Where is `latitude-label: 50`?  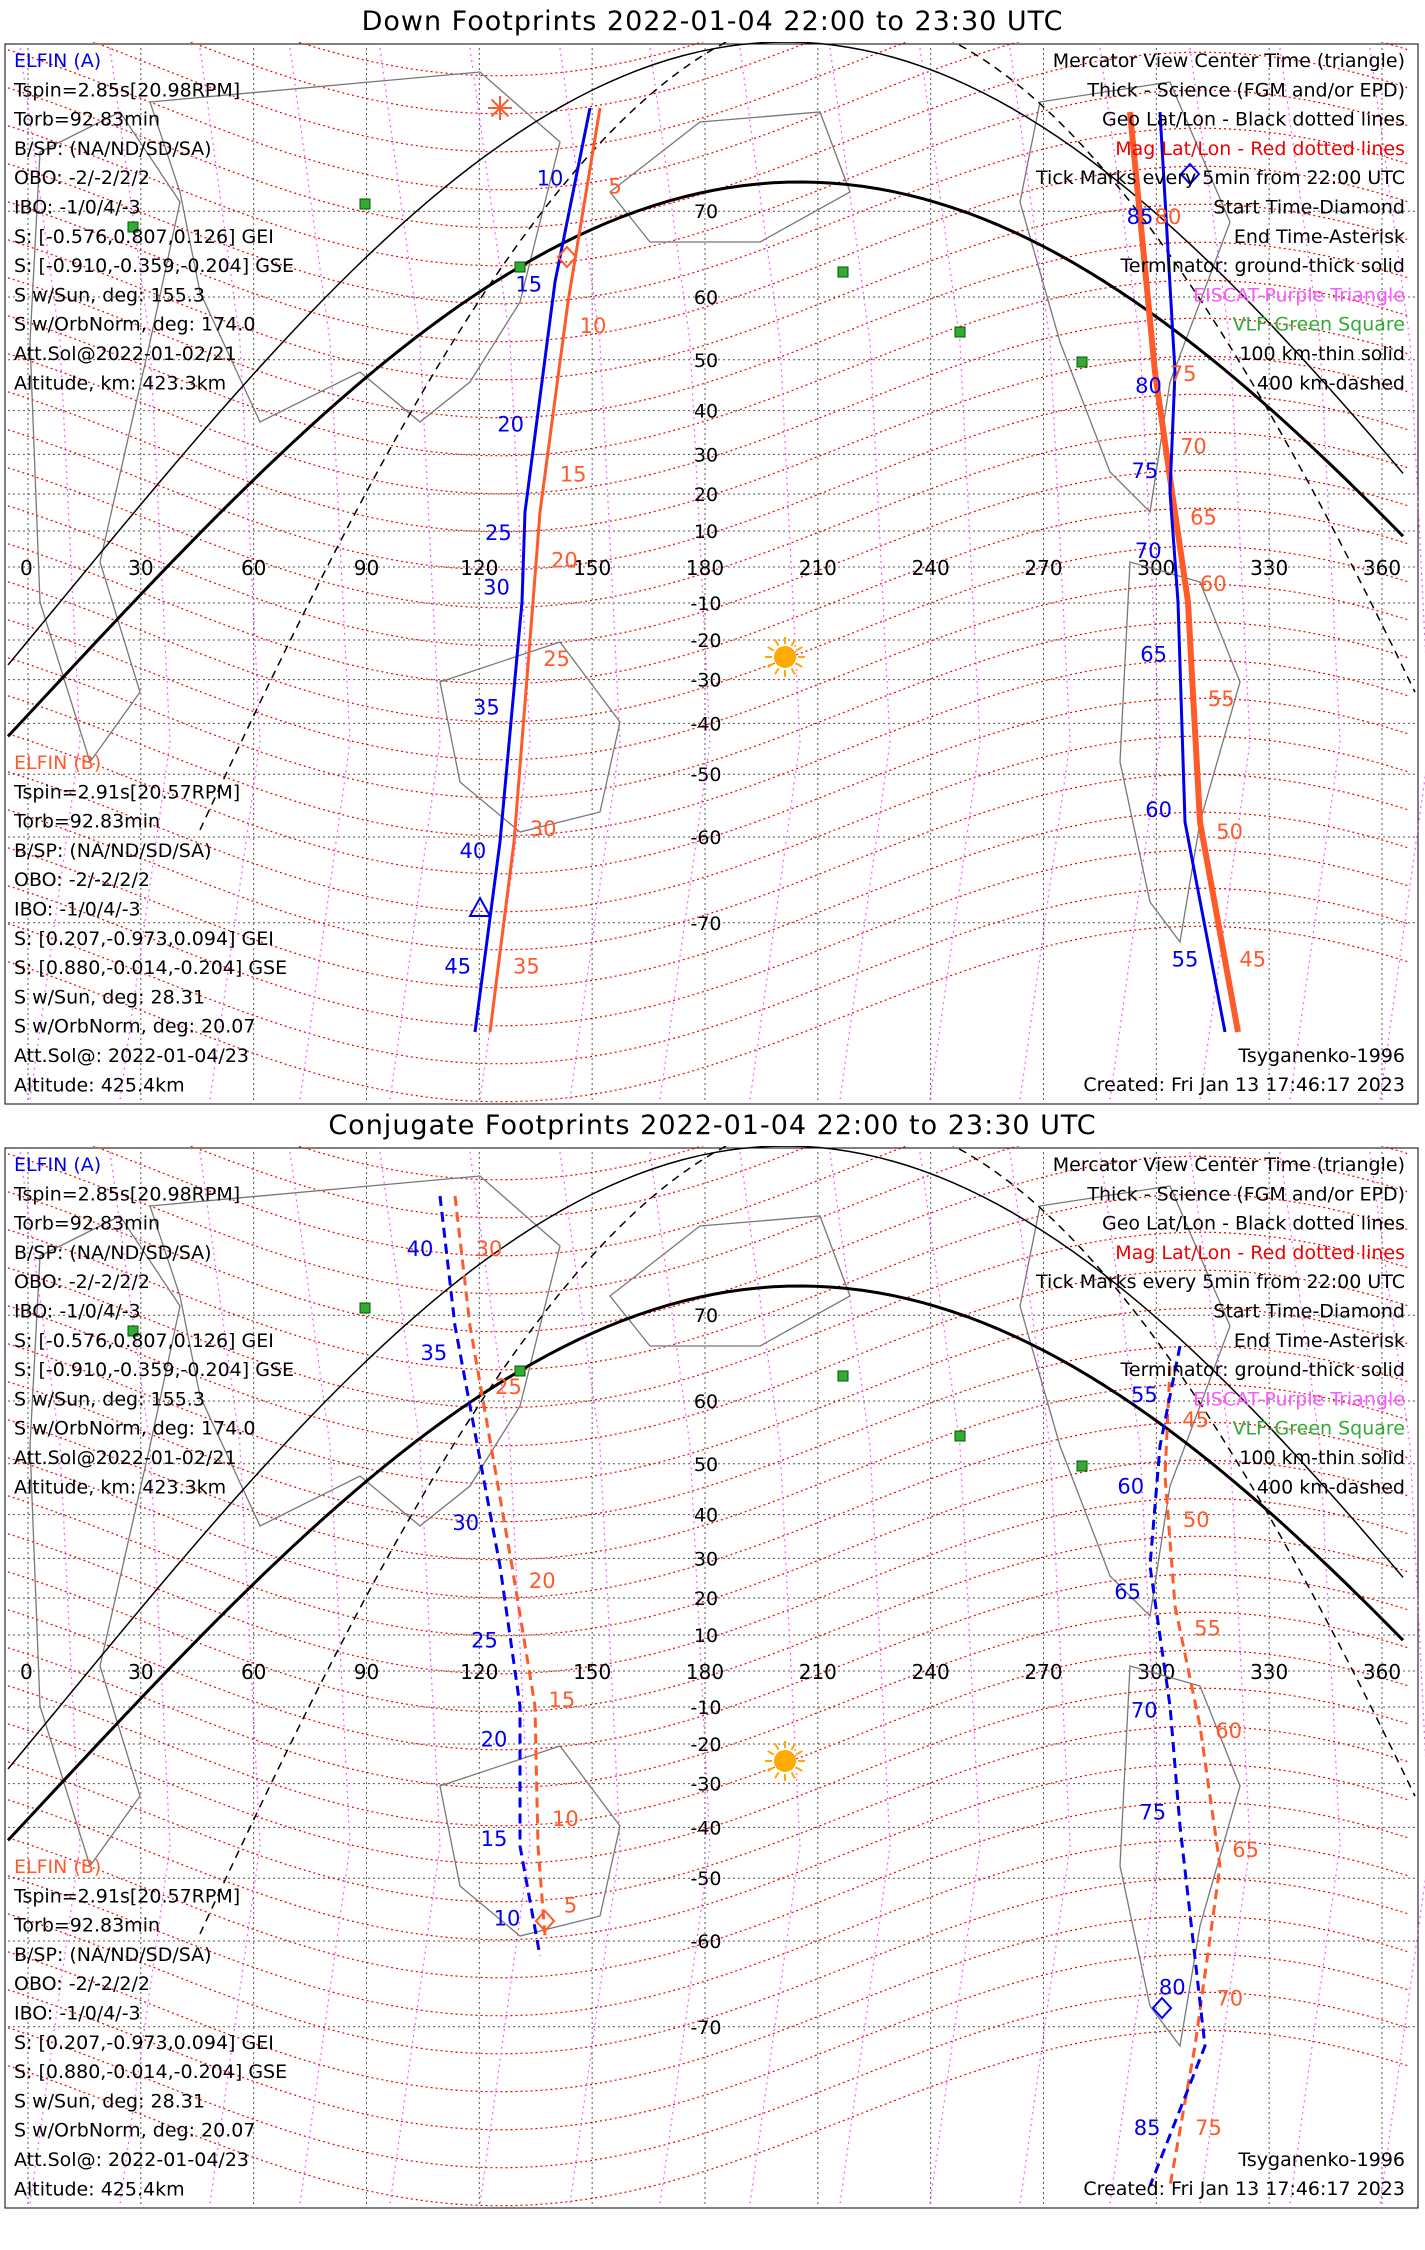 latitude-label: 50 is located at coordinates (706, 361).